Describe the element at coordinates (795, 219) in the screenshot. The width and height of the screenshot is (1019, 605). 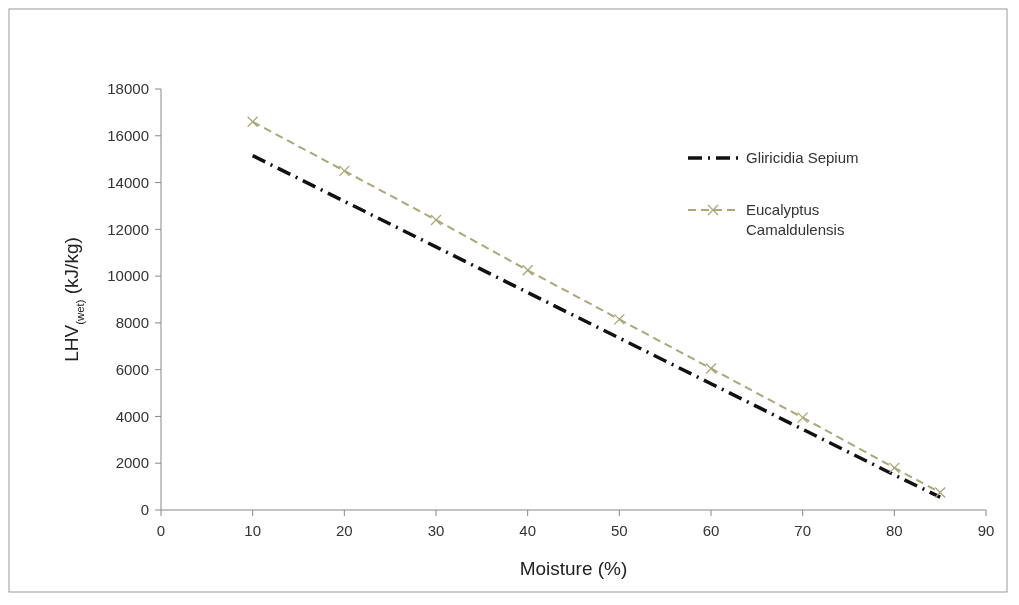
I see `legend-label: Eucalyptus Camaldulensis` at that location.